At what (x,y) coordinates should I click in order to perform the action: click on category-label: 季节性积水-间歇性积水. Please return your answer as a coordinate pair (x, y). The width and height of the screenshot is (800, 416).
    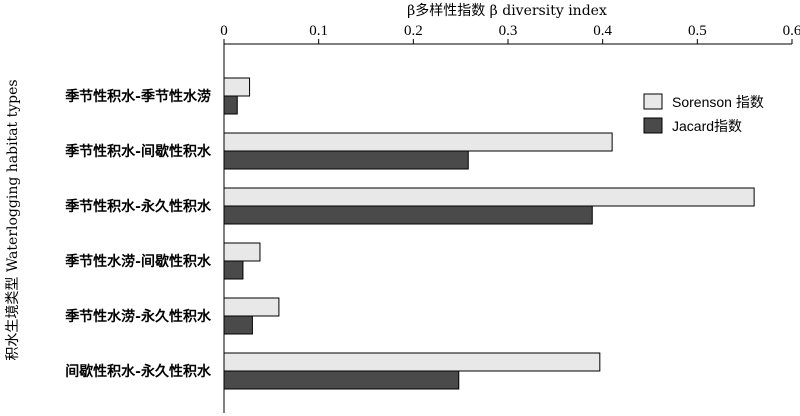
    Looking at the image, I should click on (138, 151).